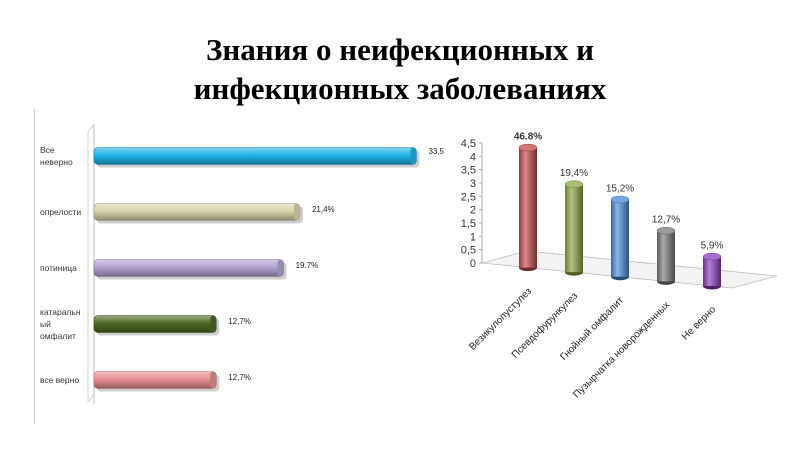  What do you see at coordinates (45, 324) in the screenshot?
I see `category-label: ый` at bounding box center [45, 324].